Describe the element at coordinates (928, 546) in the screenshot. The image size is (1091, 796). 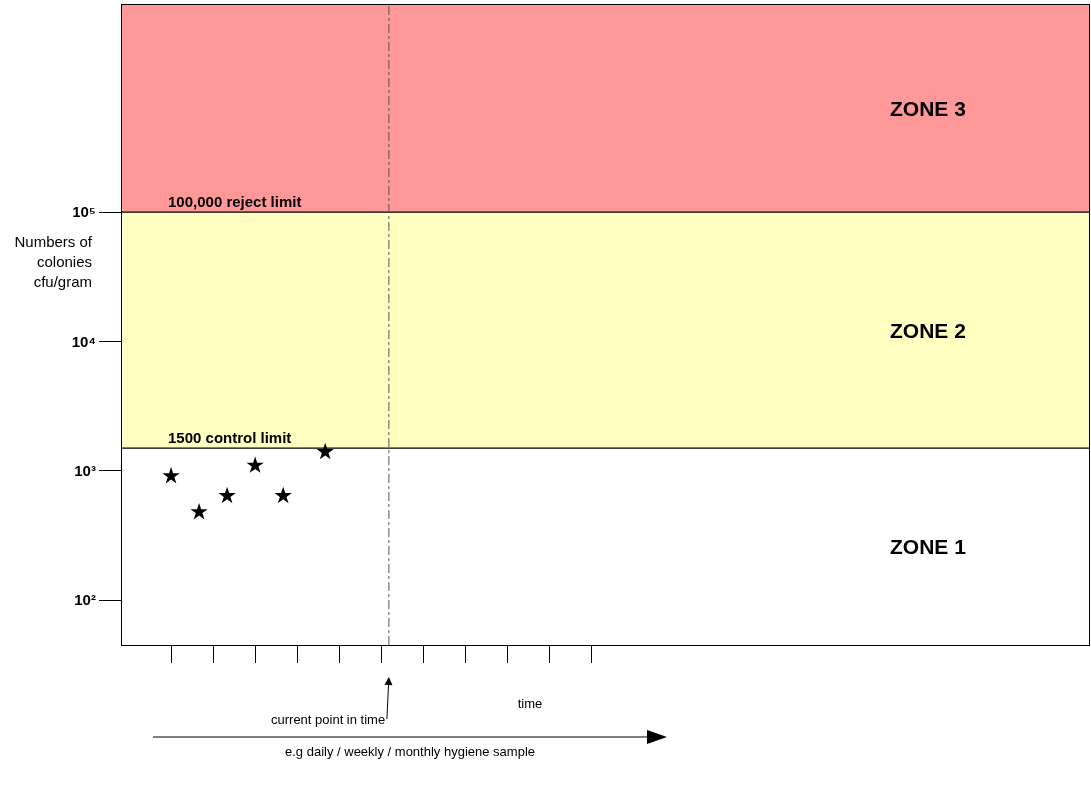
I see `annotation: ZONE 1` at that location.